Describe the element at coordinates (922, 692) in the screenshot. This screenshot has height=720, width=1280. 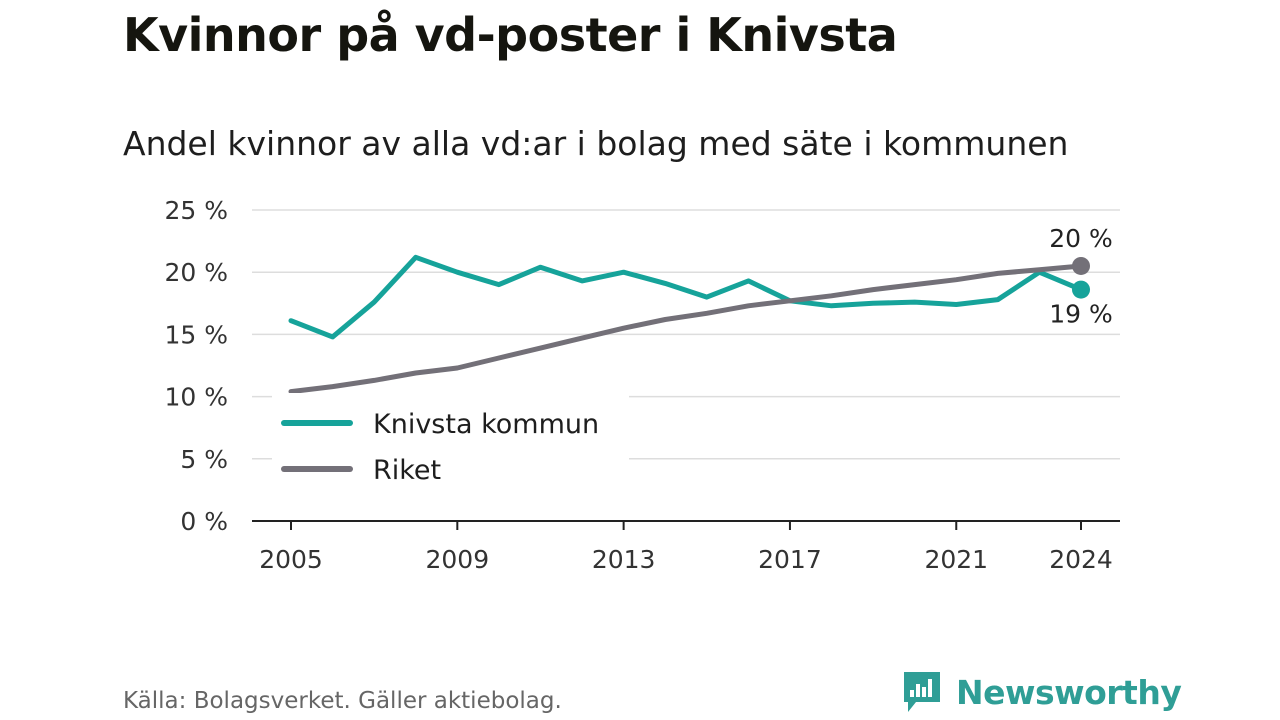
I see `newsworthy-logo-icon` at that location.